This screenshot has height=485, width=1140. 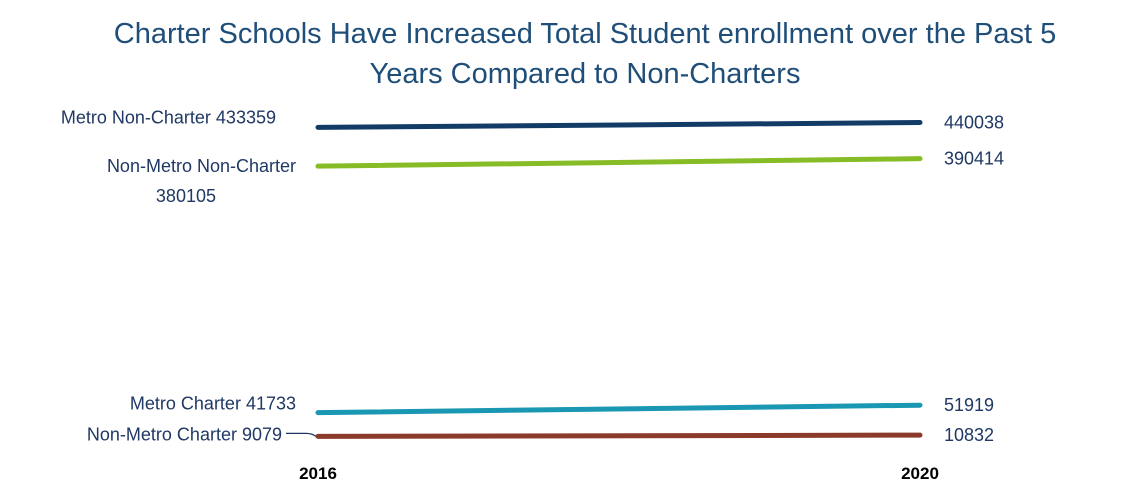 What do you see at coordinates (619, 125) in the screenshot?
I see `series-line-metro-non-charter` at bounding box center [619, 125].